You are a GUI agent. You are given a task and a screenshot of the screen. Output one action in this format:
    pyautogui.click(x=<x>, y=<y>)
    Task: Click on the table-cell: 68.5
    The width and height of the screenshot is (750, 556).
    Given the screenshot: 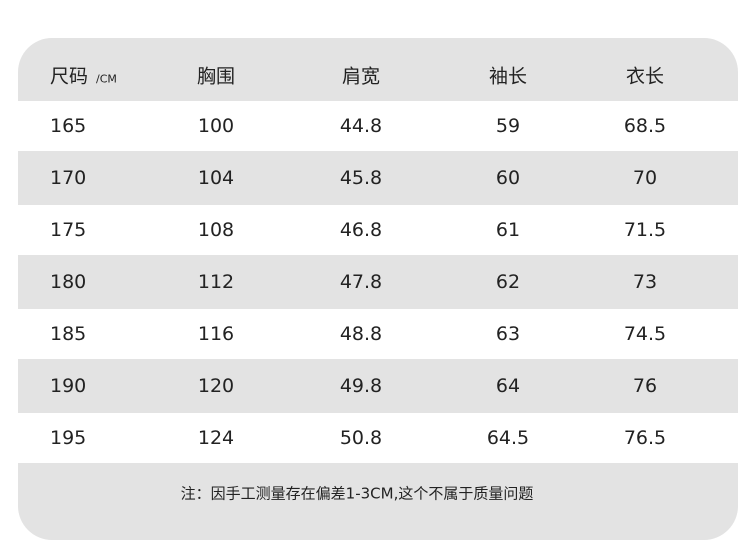 What is the action you would take?
    pyautogui.click(x=645, y=126)
    